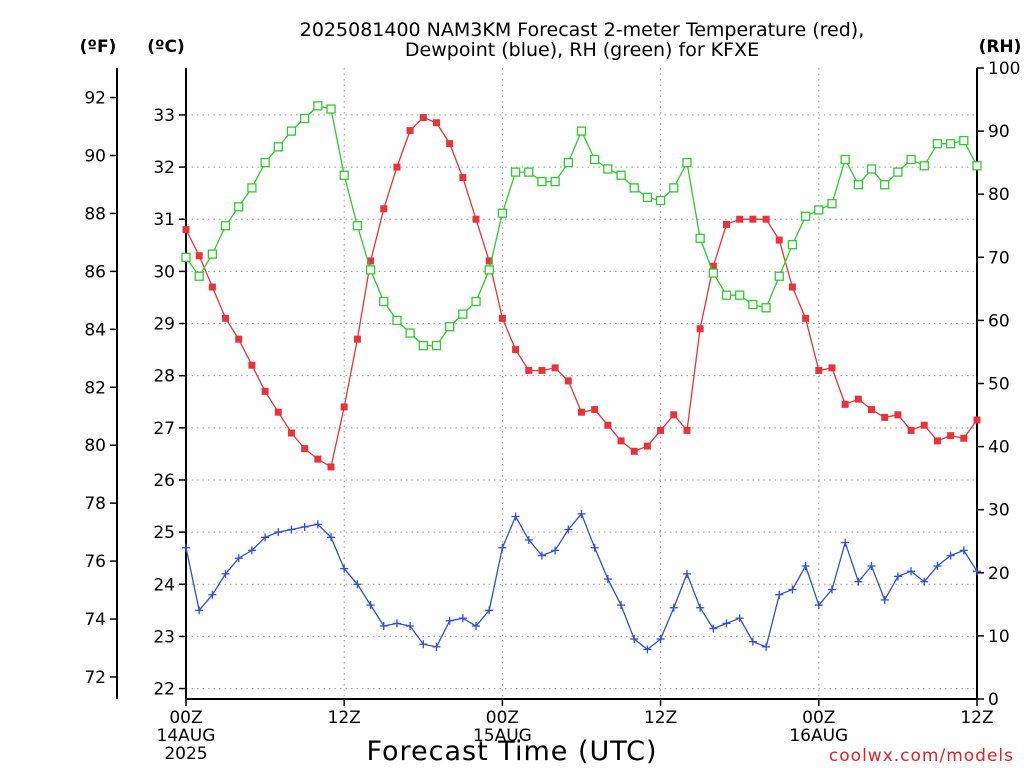 The width and height of the screenshot is (1024, 768). Describe the element at coordinates (976, 718) in the screenshot. I see `x-tick-label: 12Z` at that location.